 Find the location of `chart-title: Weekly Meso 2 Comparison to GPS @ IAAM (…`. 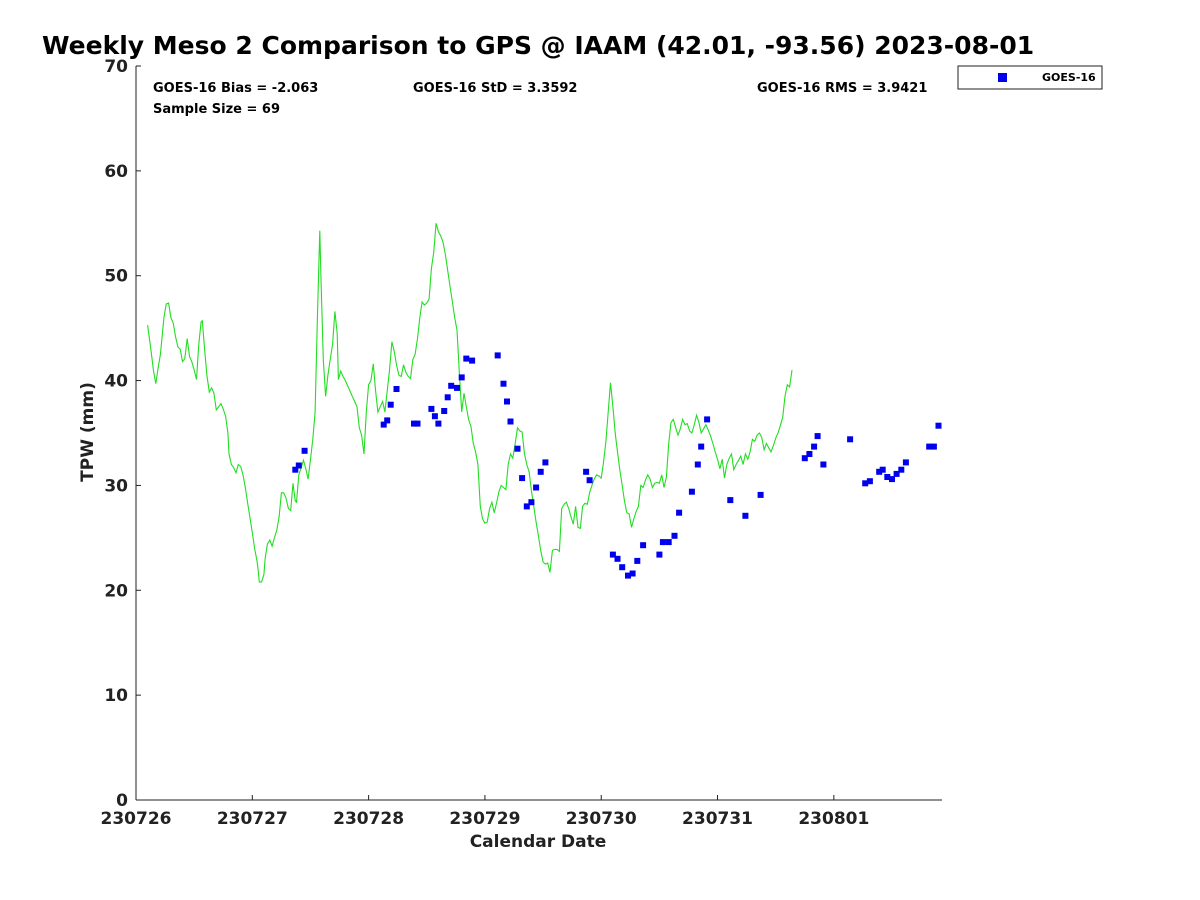

chart-title: Weekly Meso 2 Comparison to GPS @ IAAM (… is located at coordinates (538, 45).